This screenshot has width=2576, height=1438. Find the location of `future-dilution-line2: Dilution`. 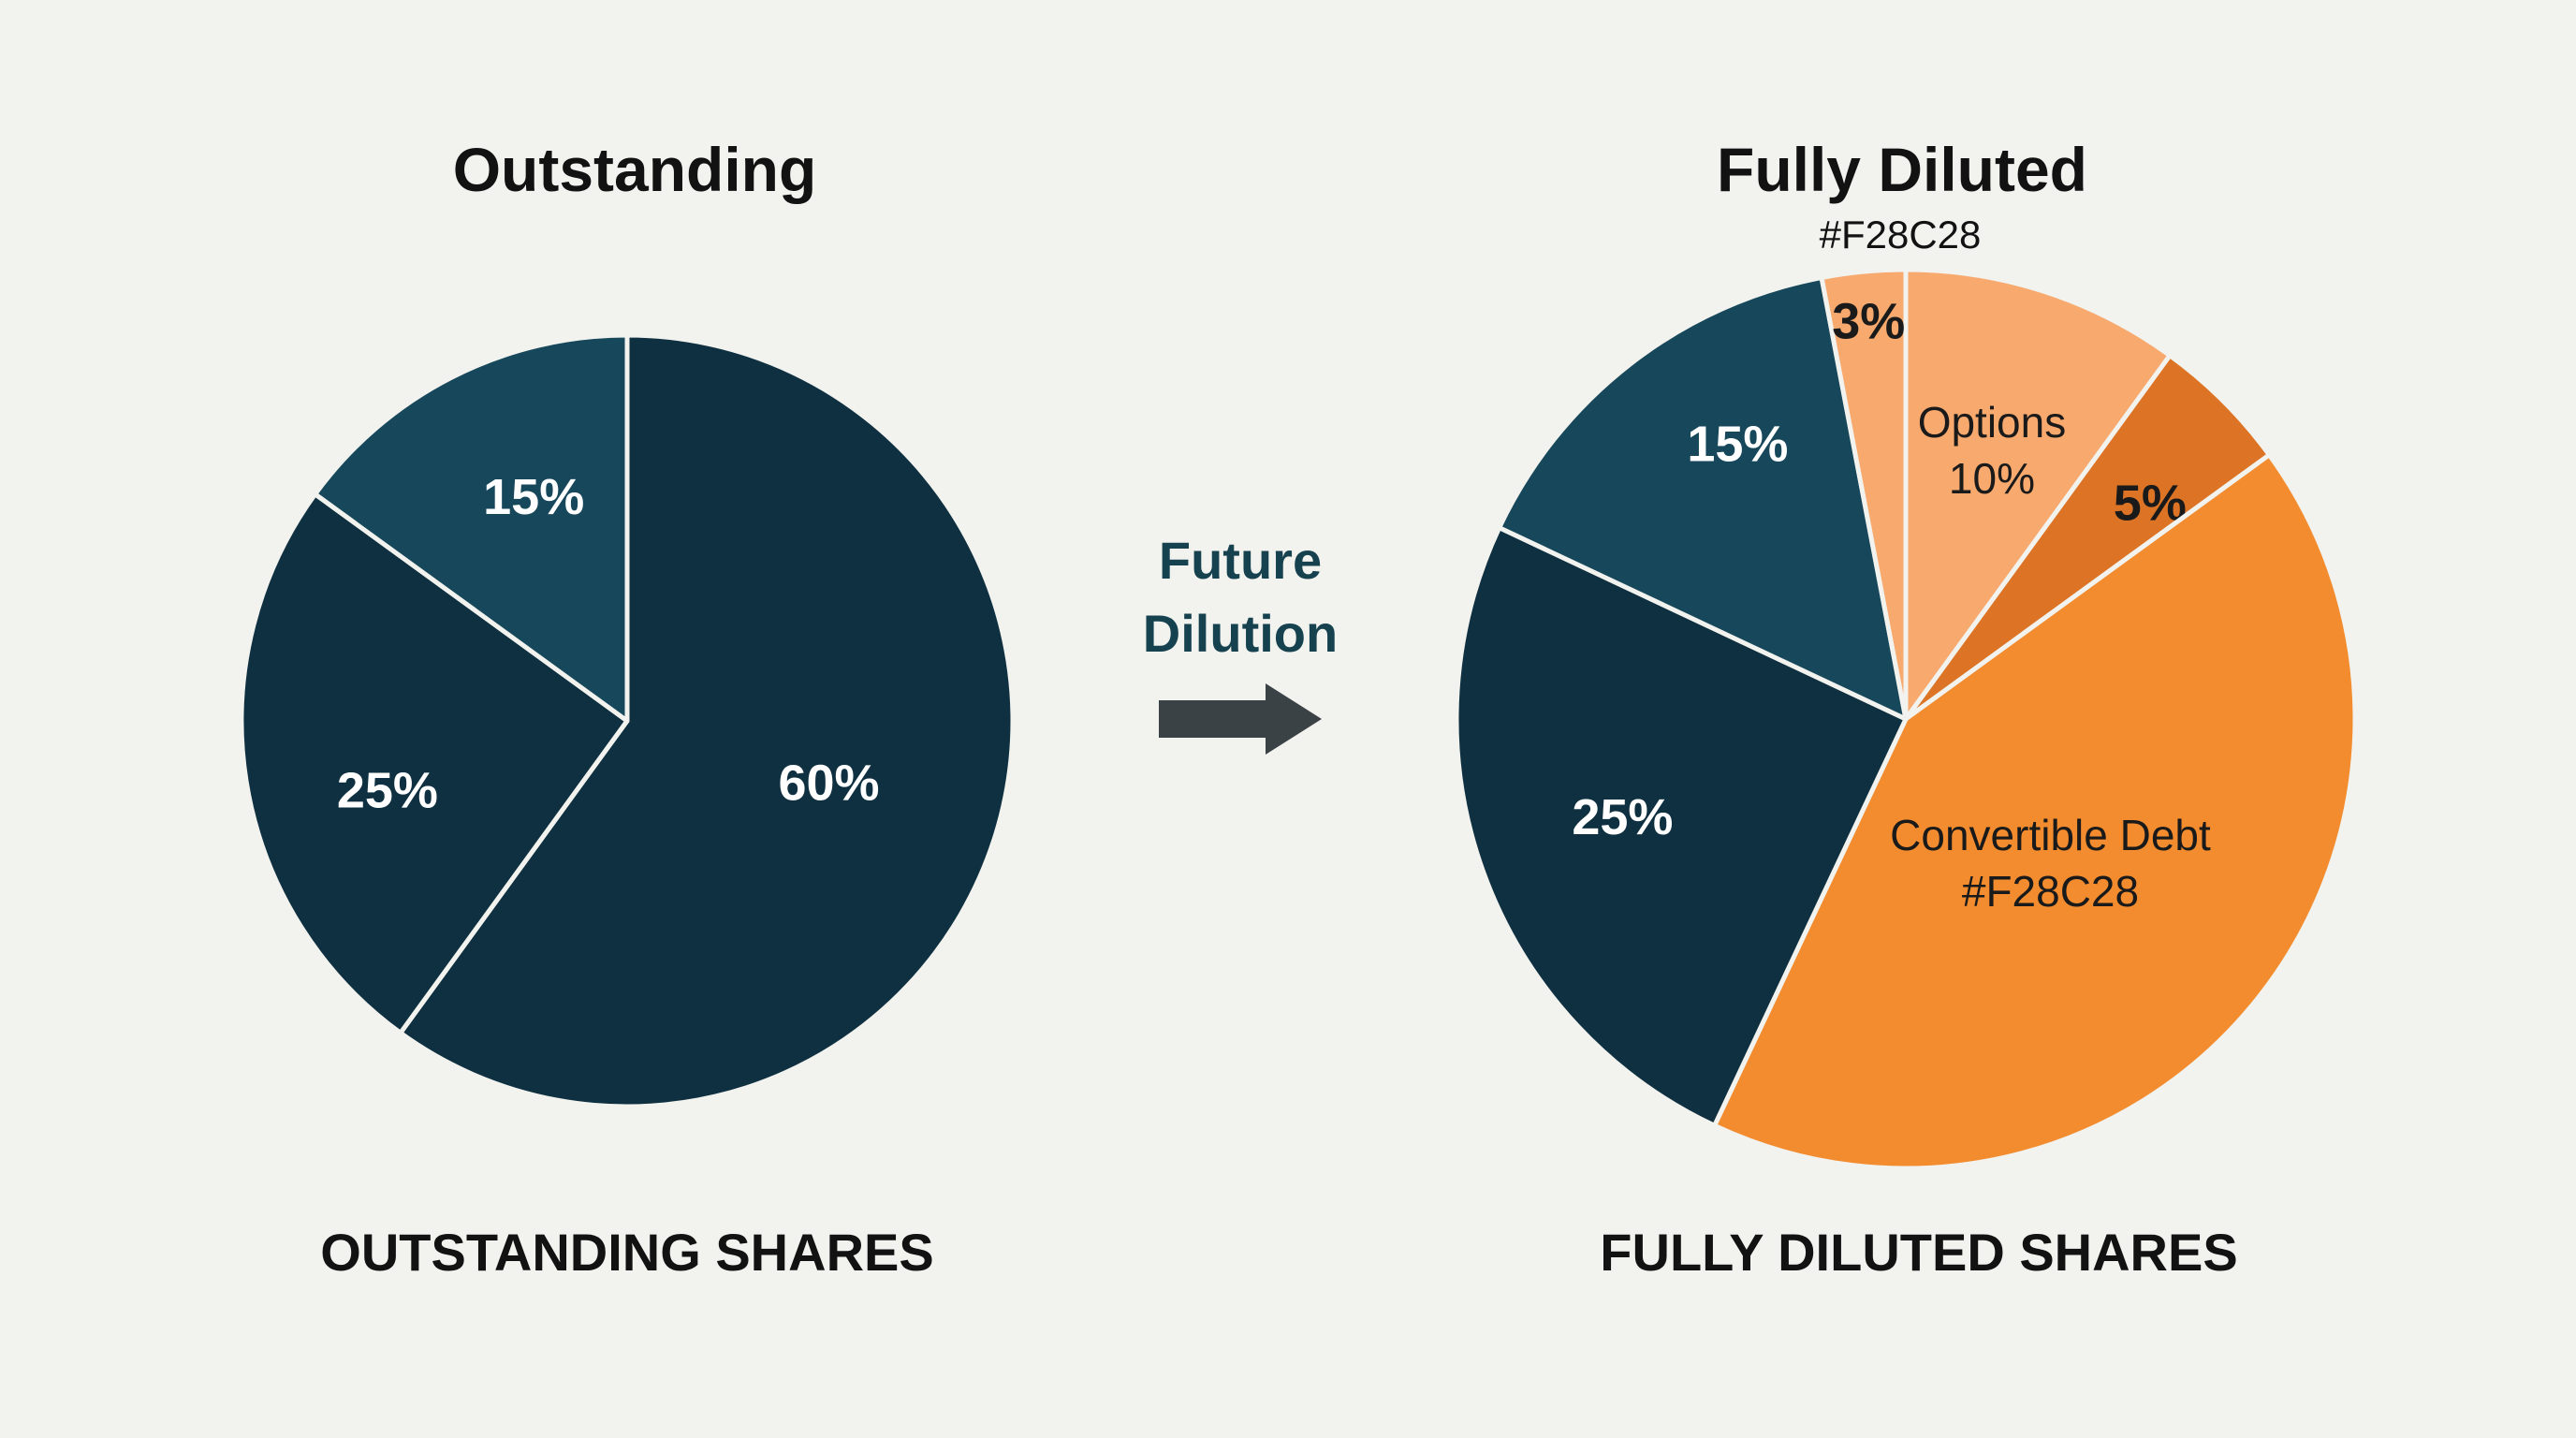

future-dilution-line2: Dilution is located at coordinates (1240, 633).